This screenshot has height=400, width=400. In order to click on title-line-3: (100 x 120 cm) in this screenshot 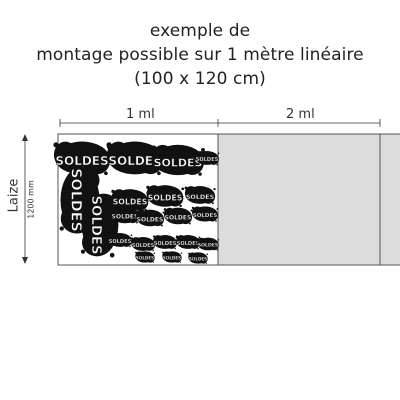, I will do `click(200, 79)`.